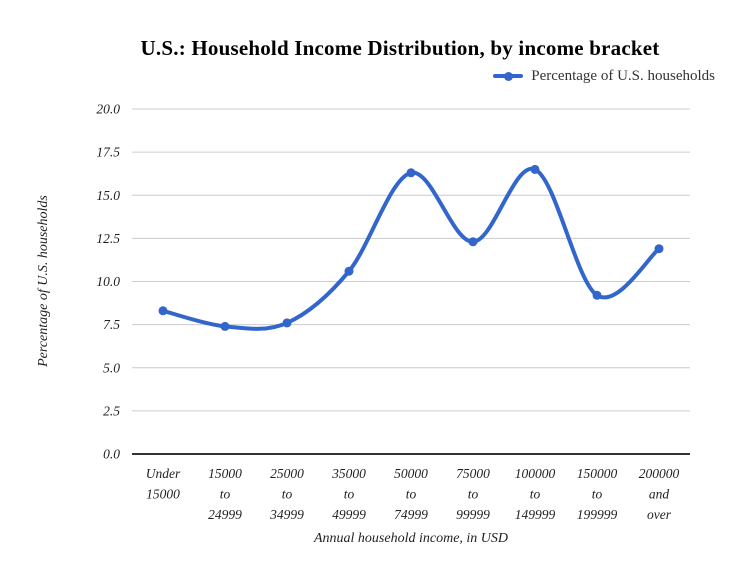 The width and height of the screenshot is (750, 563). What do you see at coordinates (108, 109) in the screenshot?
I see `y-tick-label: 20.0` at bounding box center [108, 109].